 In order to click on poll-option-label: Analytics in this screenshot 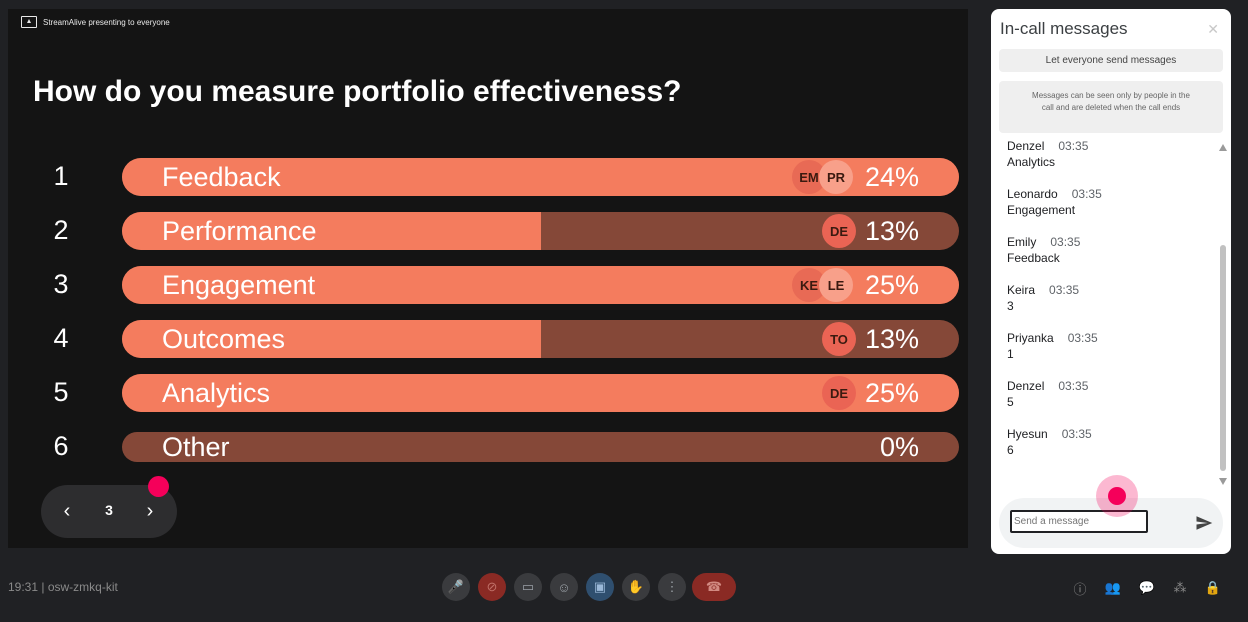, I will do `click(216, 393)`.